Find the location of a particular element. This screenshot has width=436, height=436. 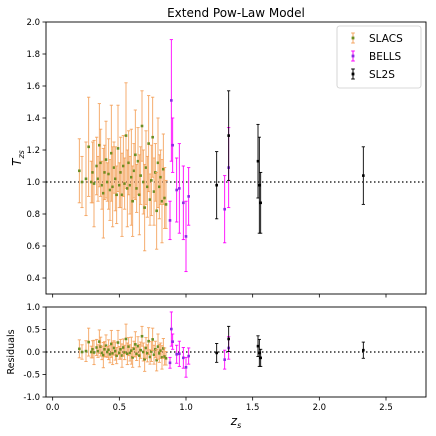

series-sl2s is located at coordinates (290, 162).